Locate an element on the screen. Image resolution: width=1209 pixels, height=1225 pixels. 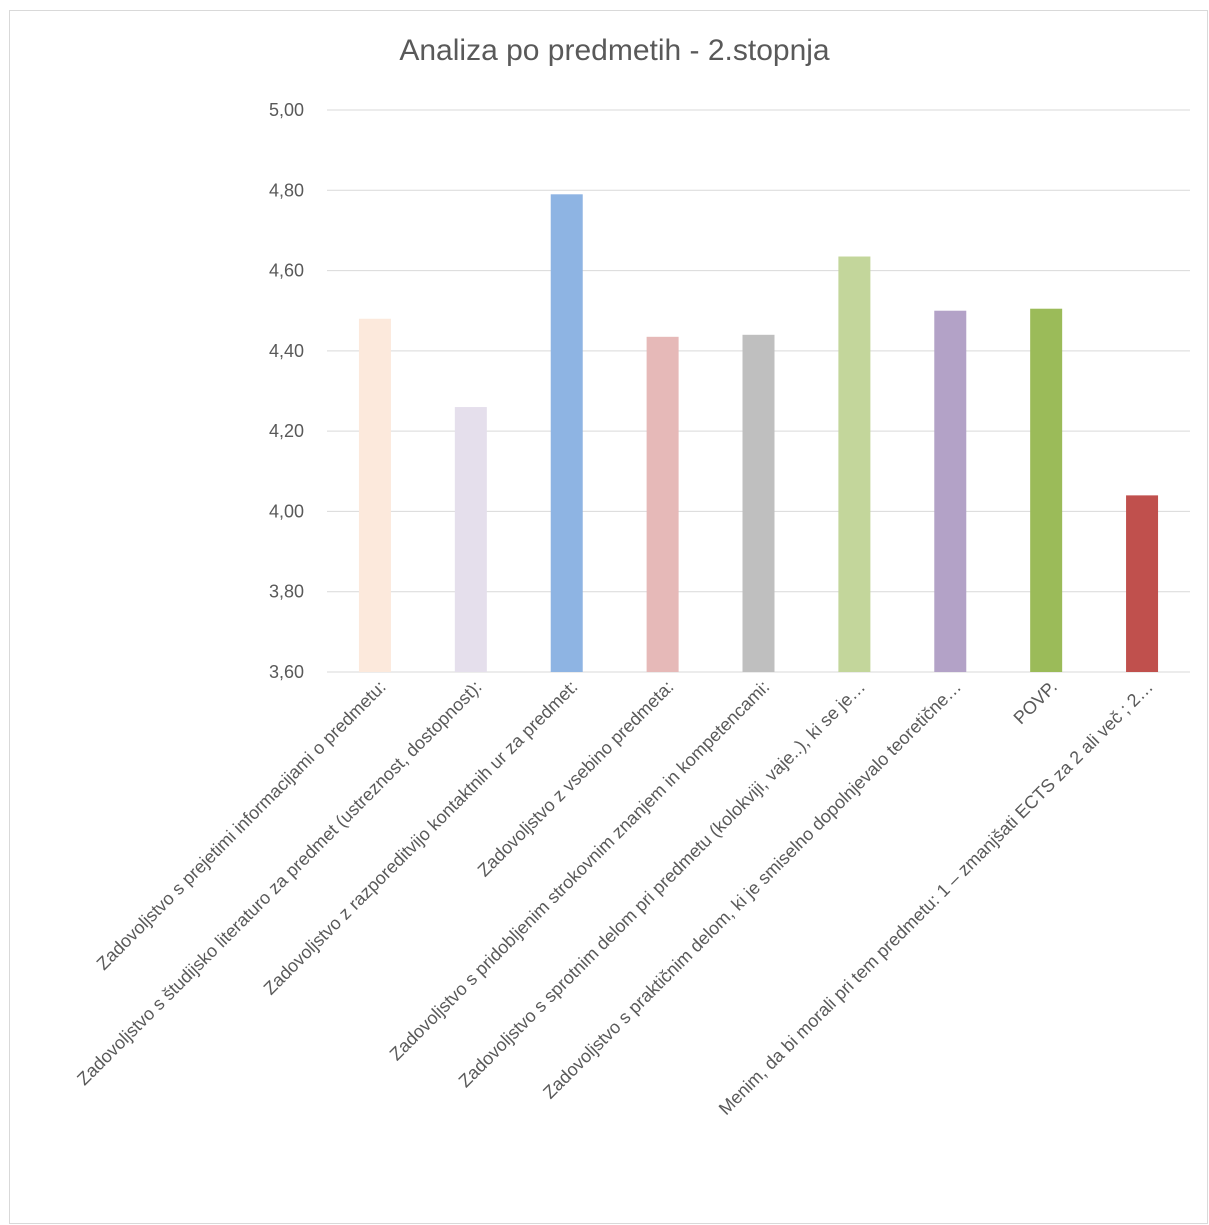
y-tick-label: 5,00 is located at coordinates (286, 110).